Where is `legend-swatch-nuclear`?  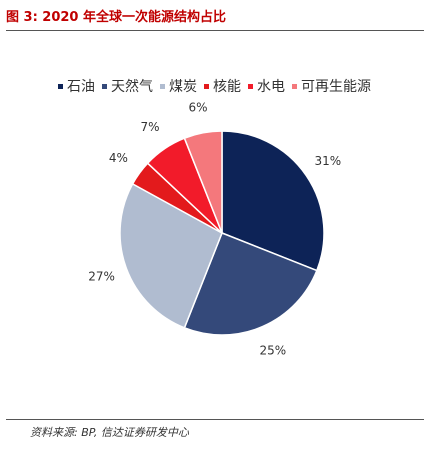 legend-swatch-nuclear is located at coordinates (206, 86).